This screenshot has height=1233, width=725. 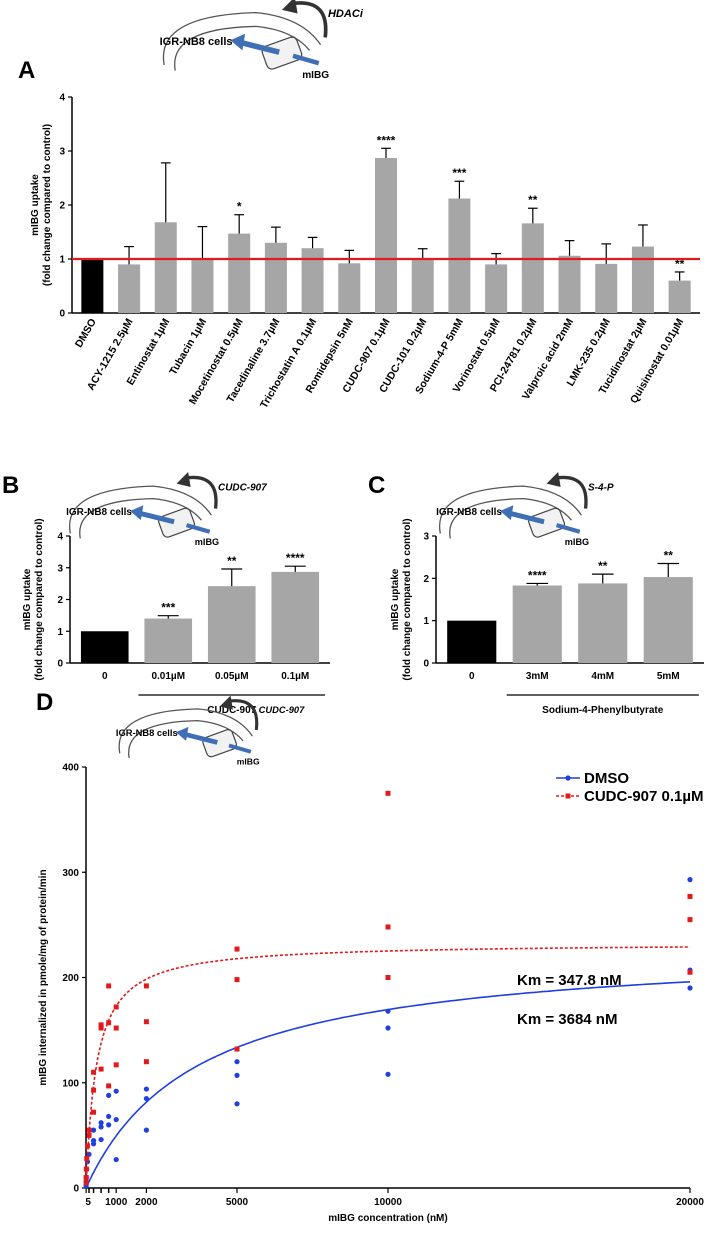 I want to click on panel-letter: A, so click(x=26, y=70).